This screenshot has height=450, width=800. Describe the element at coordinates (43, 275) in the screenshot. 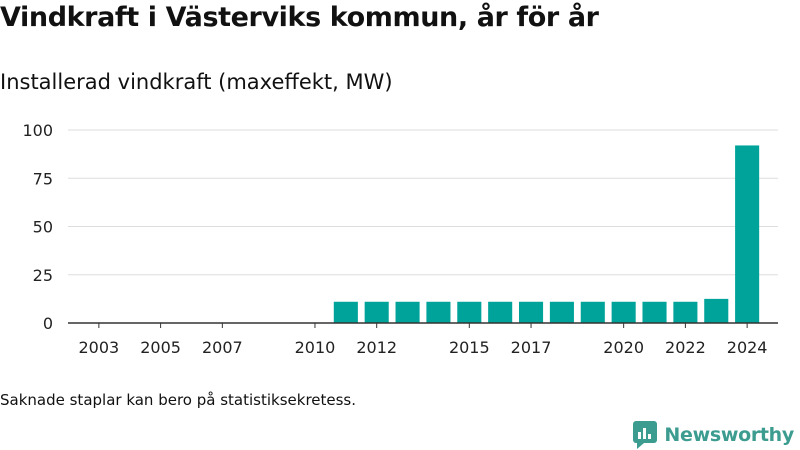

I see `y-tick-label: 25` at that location.